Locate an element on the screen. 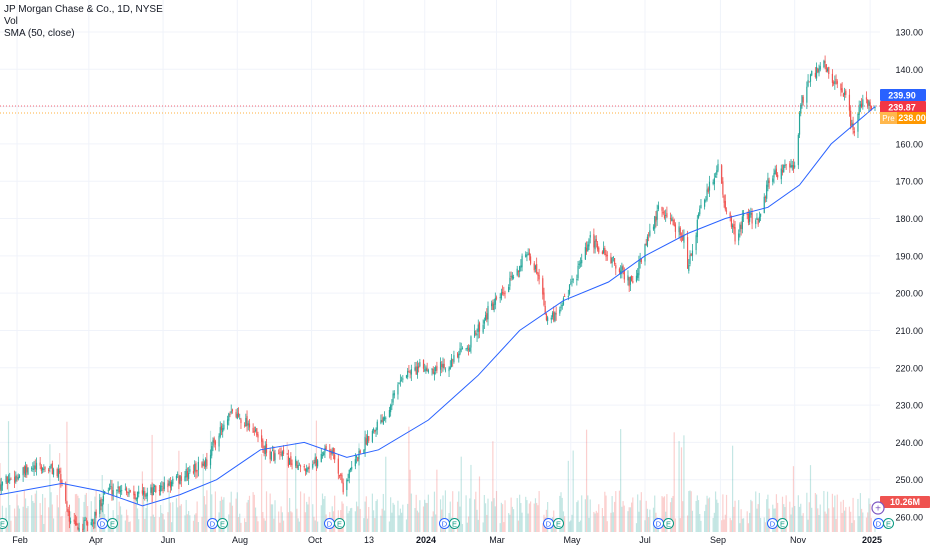  price-axis-bg is located at coordinates (906, 266).